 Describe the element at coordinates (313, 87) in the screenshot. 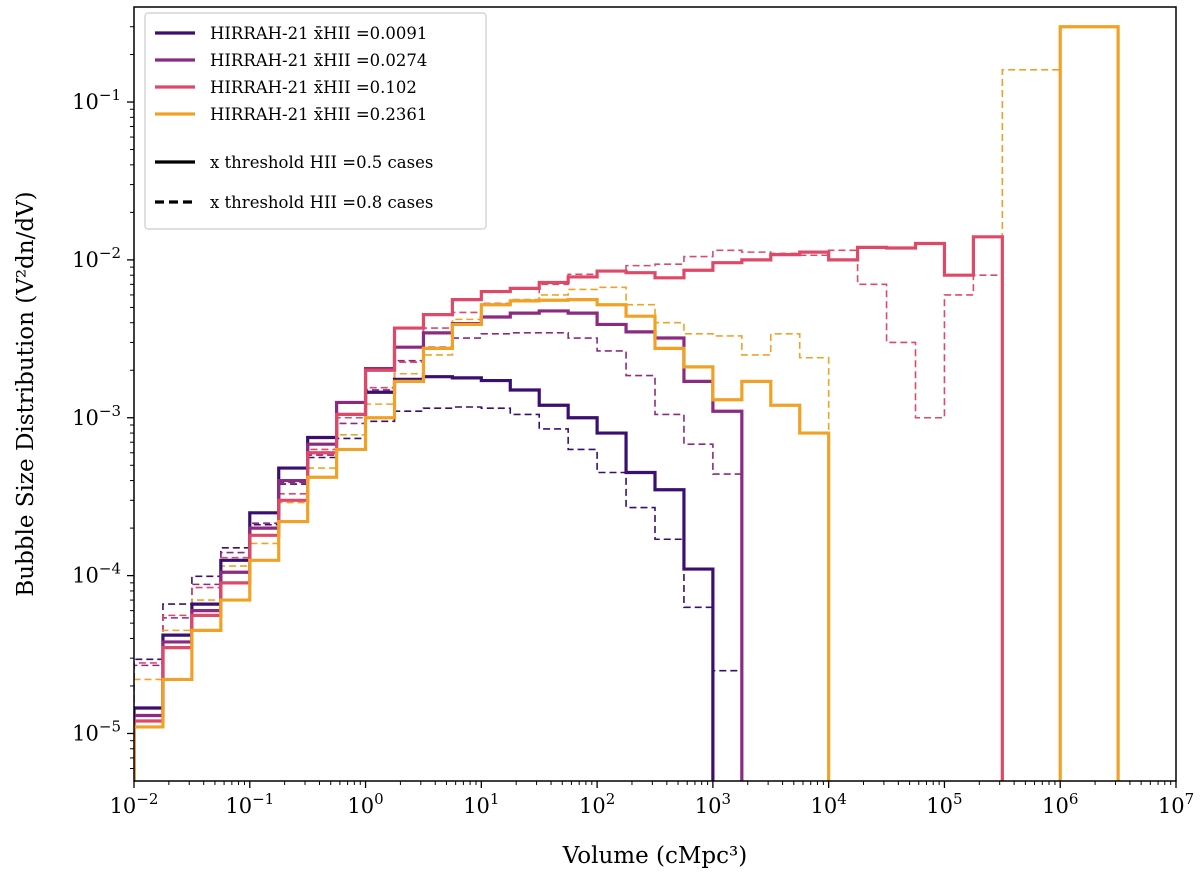

I see `legend-label: HIRRAH-21 x̄HII =0.102` at that location.